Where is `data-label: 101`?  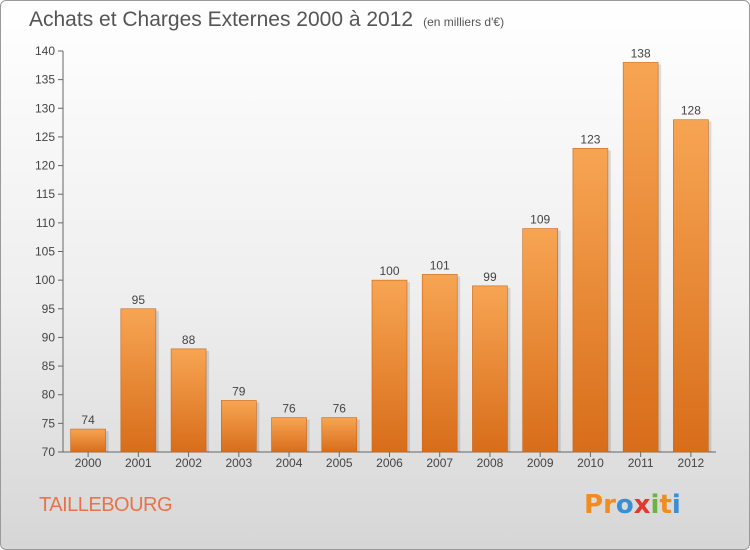 data-label: 101 is located at coordinates (440, 265).